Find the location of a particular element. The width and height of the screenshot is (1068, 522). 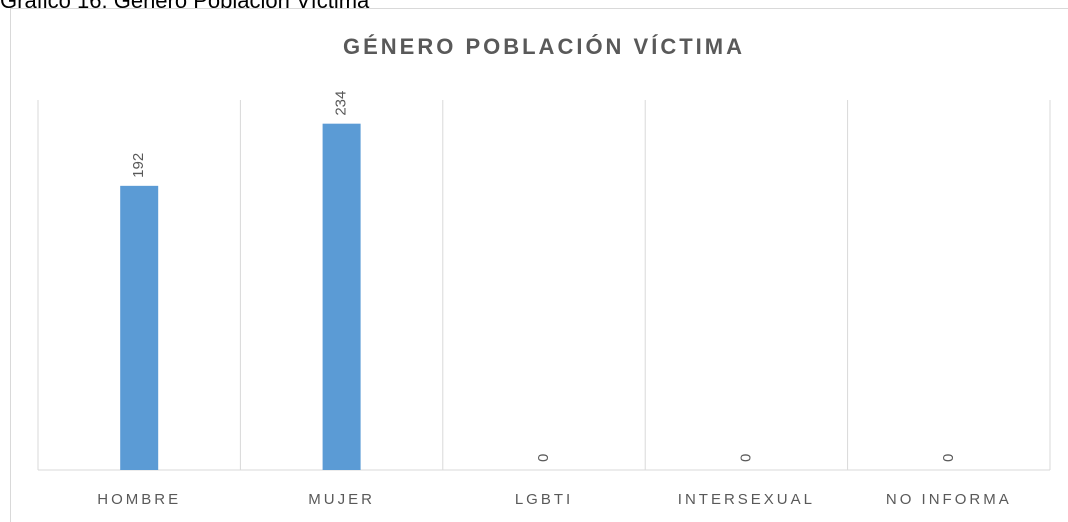

data-label: 234 is located at coordinates (341, 103).